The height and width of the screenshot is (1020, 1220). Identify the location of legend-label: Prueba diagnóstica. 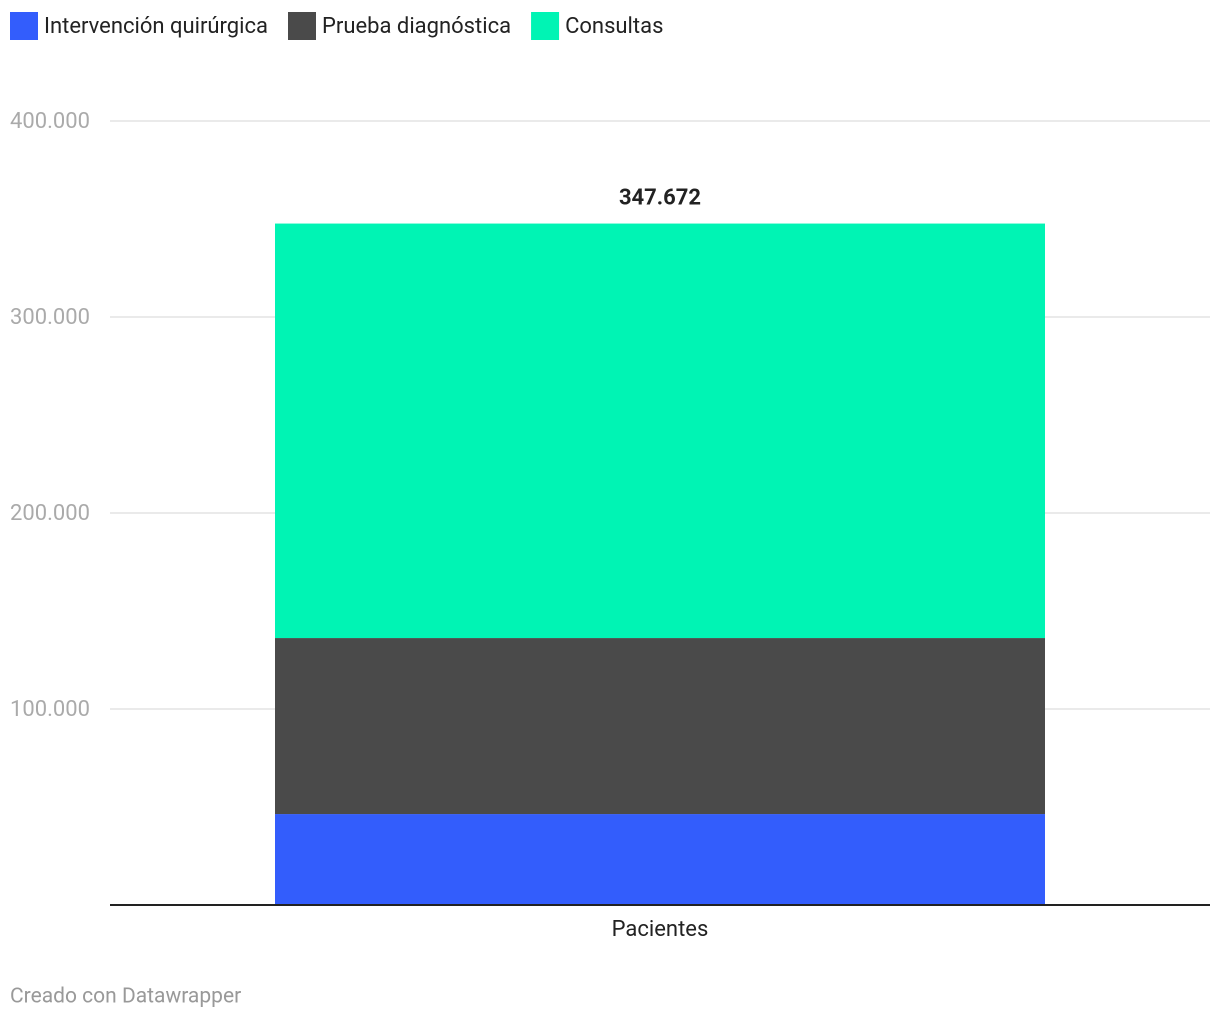
(416, 26).